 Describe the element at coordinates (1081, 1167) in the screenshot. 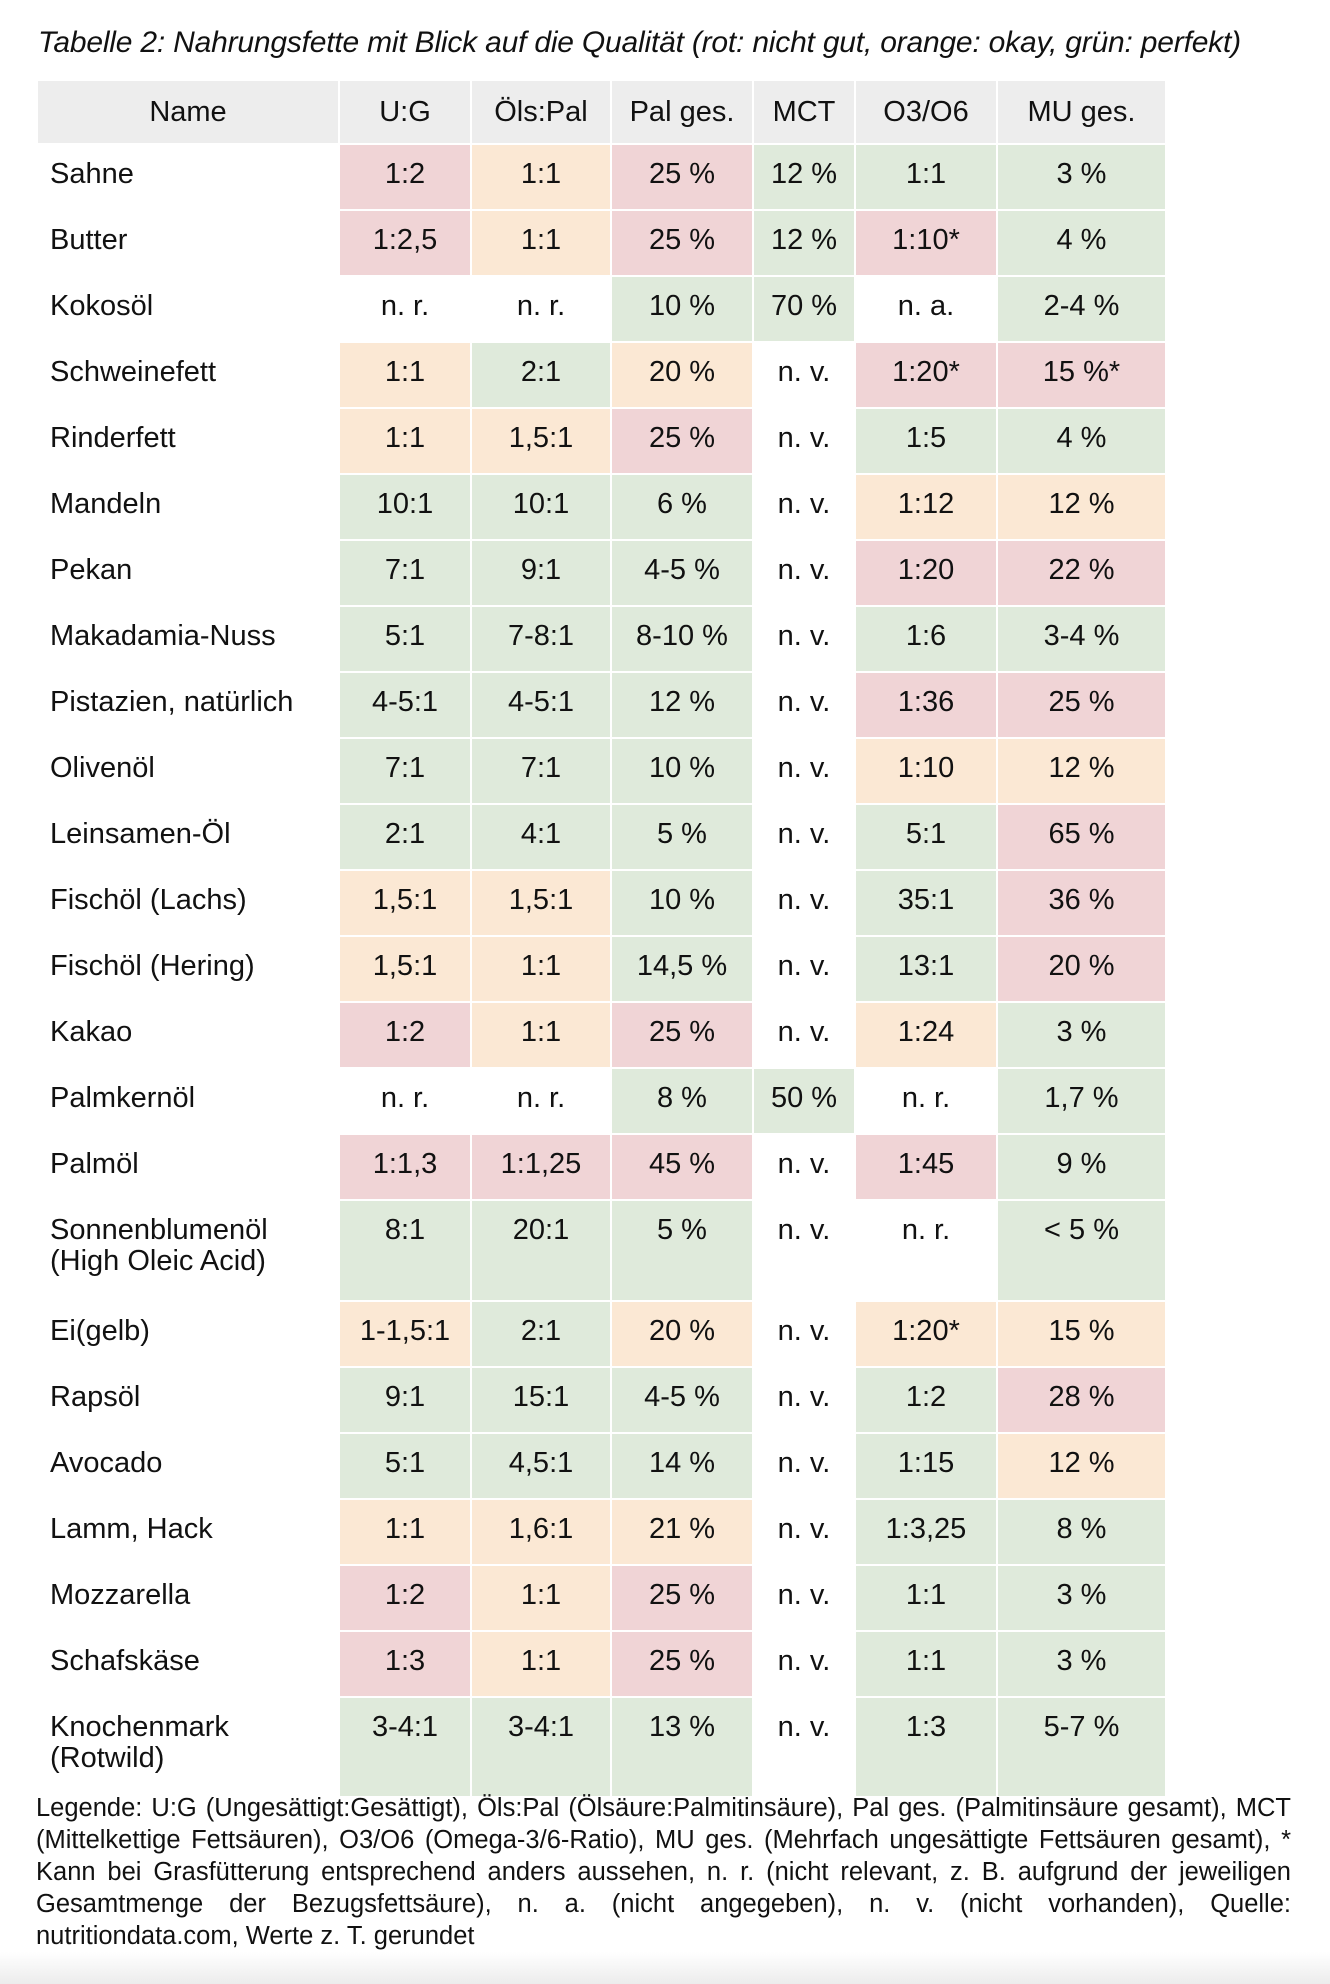

I see `cell-mu-ges: 9 %` at that location.